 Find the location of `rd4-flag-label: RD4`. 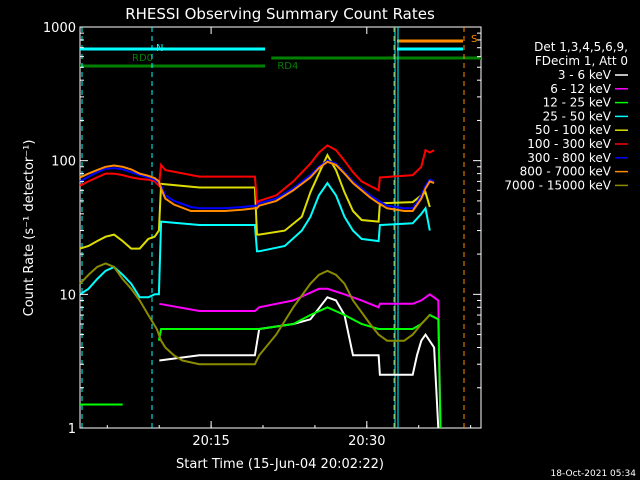

rd4-flag-label: RD4 is located at coordinates (287, 66).